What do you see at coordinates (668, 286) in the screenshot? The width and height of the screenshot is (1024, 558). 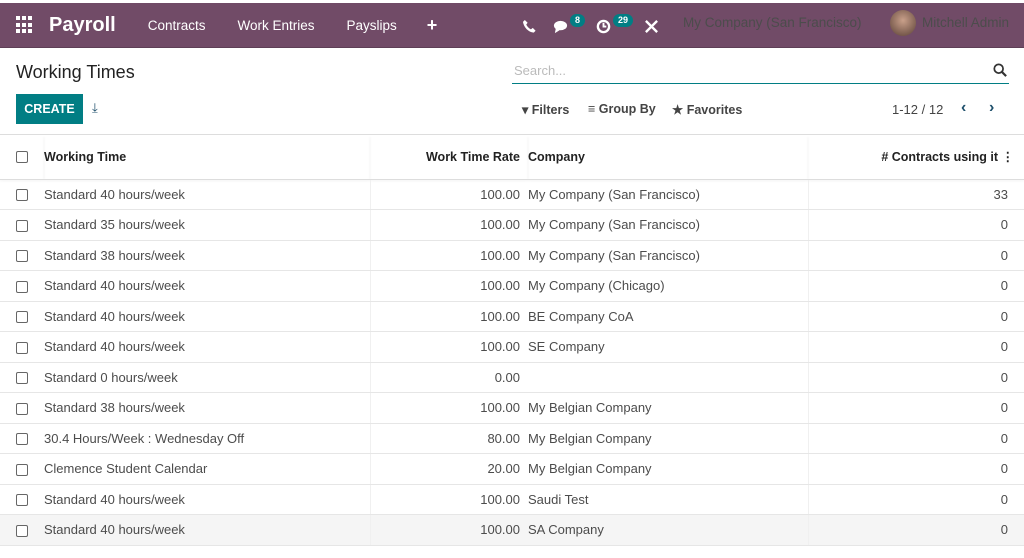 I see `cell-company: My Company (Chicago)` at bounding box center [668, 286].